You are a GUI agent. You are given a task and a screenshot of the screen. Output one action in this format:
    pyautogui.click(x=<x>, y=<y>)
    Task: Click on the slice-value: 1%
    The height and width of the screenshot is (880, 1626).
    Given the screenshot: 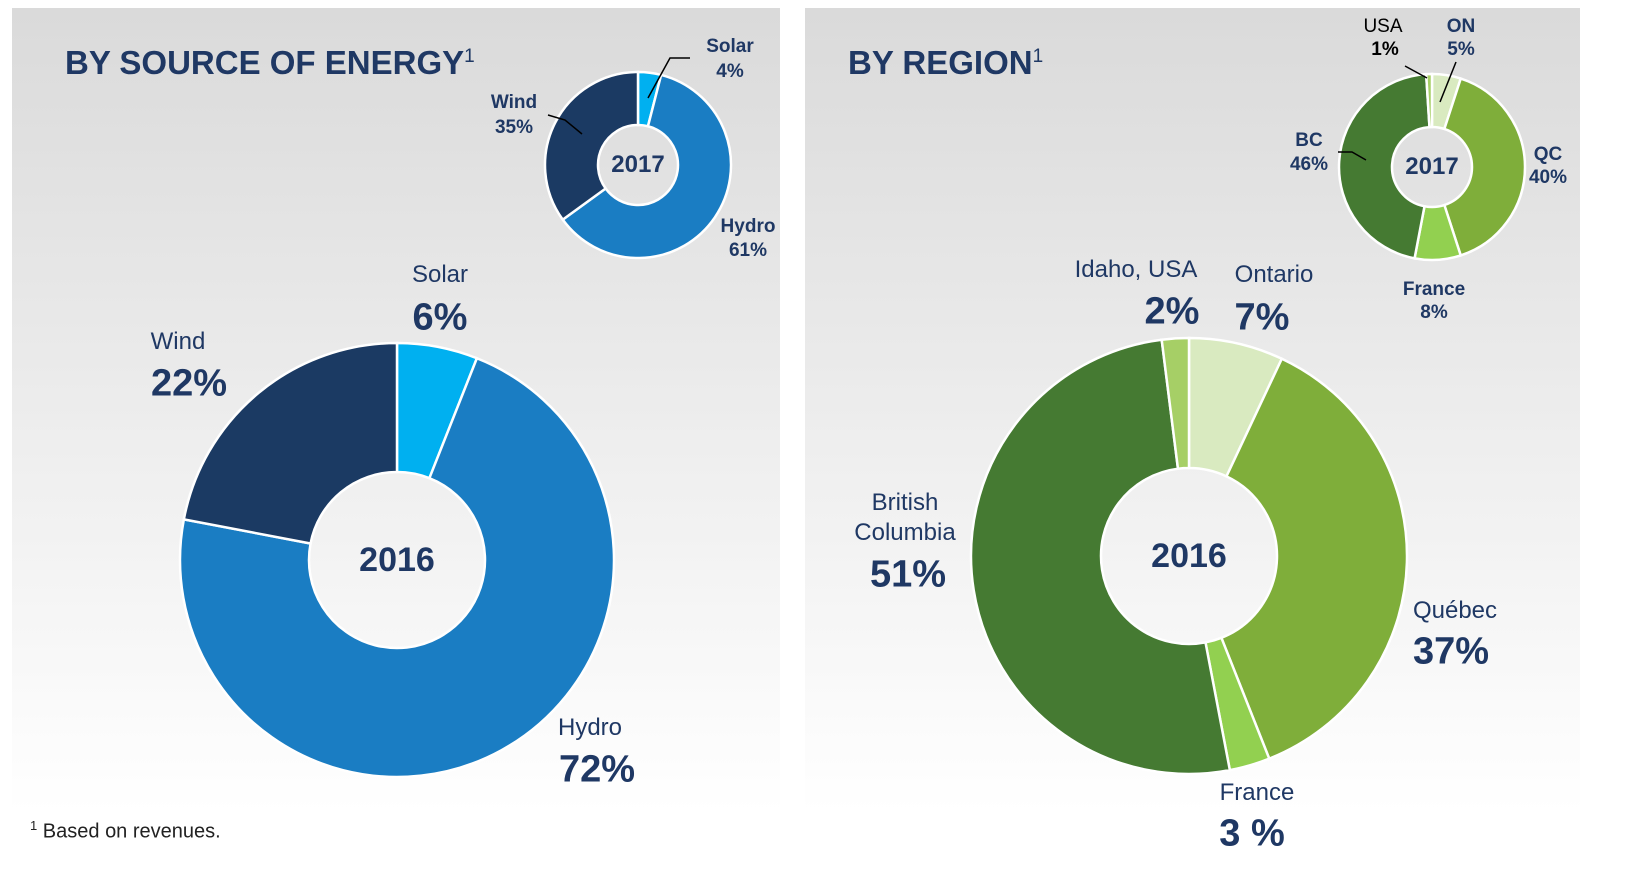 What is the action you would take?
    pyautogui.click(x=1385, y=50)
    